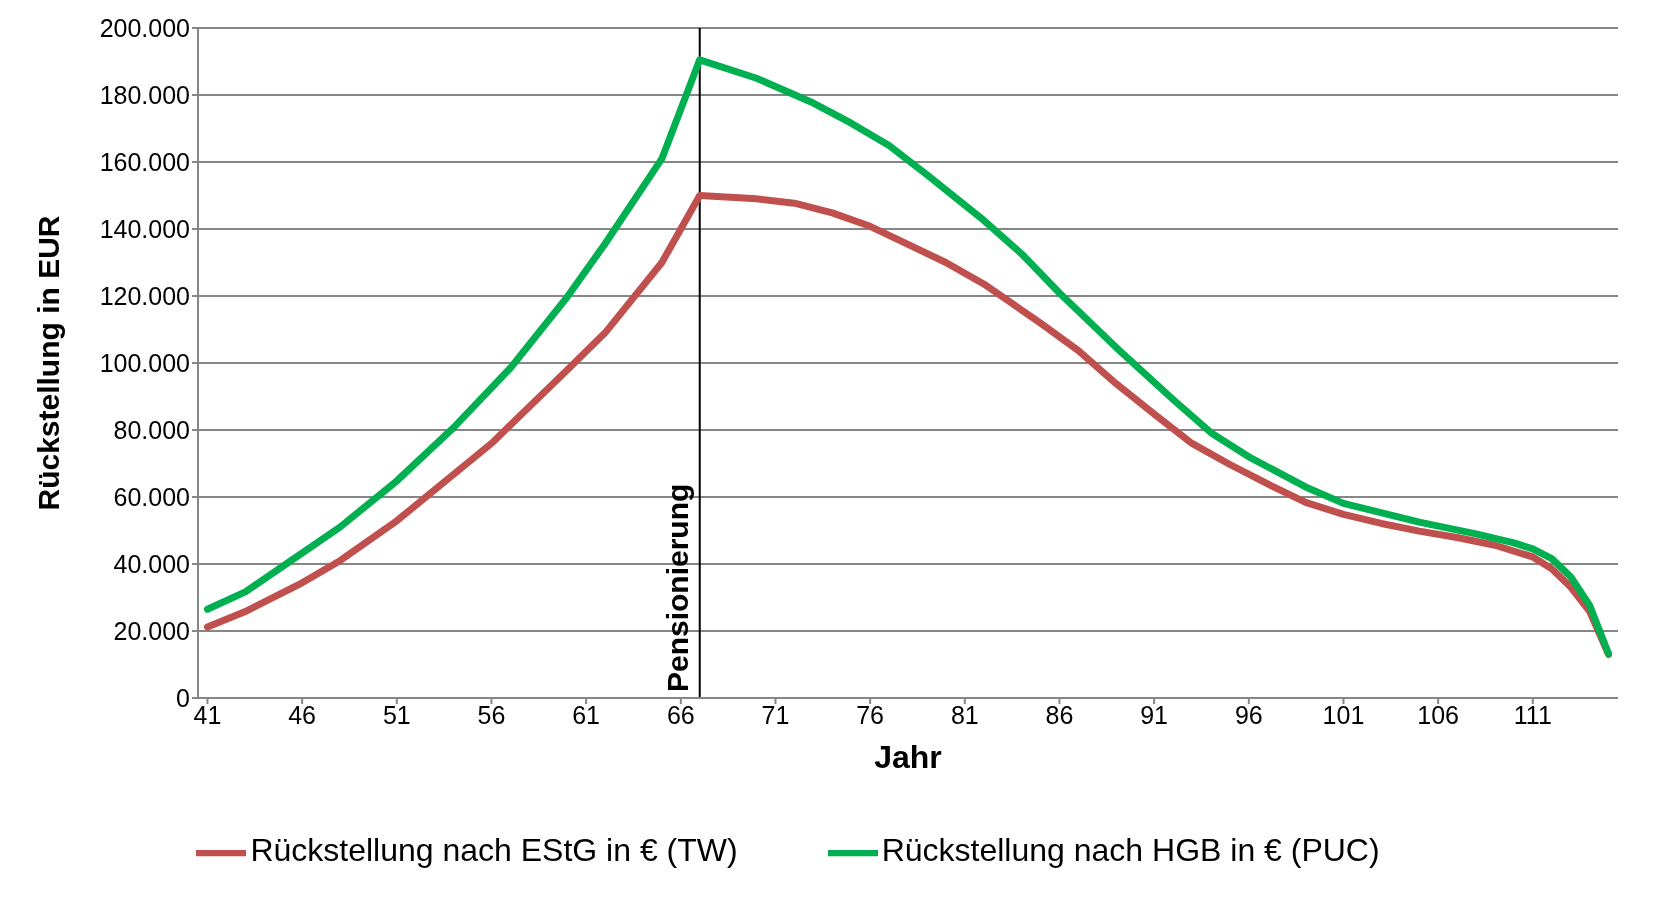  Describe the element at coordinates (151, 630) in the screenshot. I see `y-tick-label: 20.000` at that location.